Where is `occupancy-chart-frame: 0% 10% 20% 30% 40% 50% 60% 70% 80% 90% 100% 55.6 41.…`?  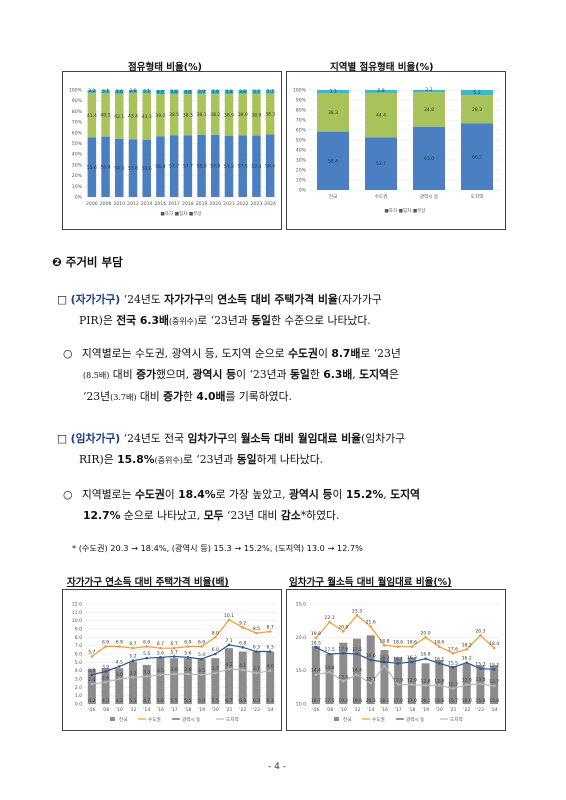
occupancy-chart-frame: 0% 10% 20% 30% 40% 50% 60% 70% 80% 90% 100% 55.6 41.… is located at coordinates (172, 150).